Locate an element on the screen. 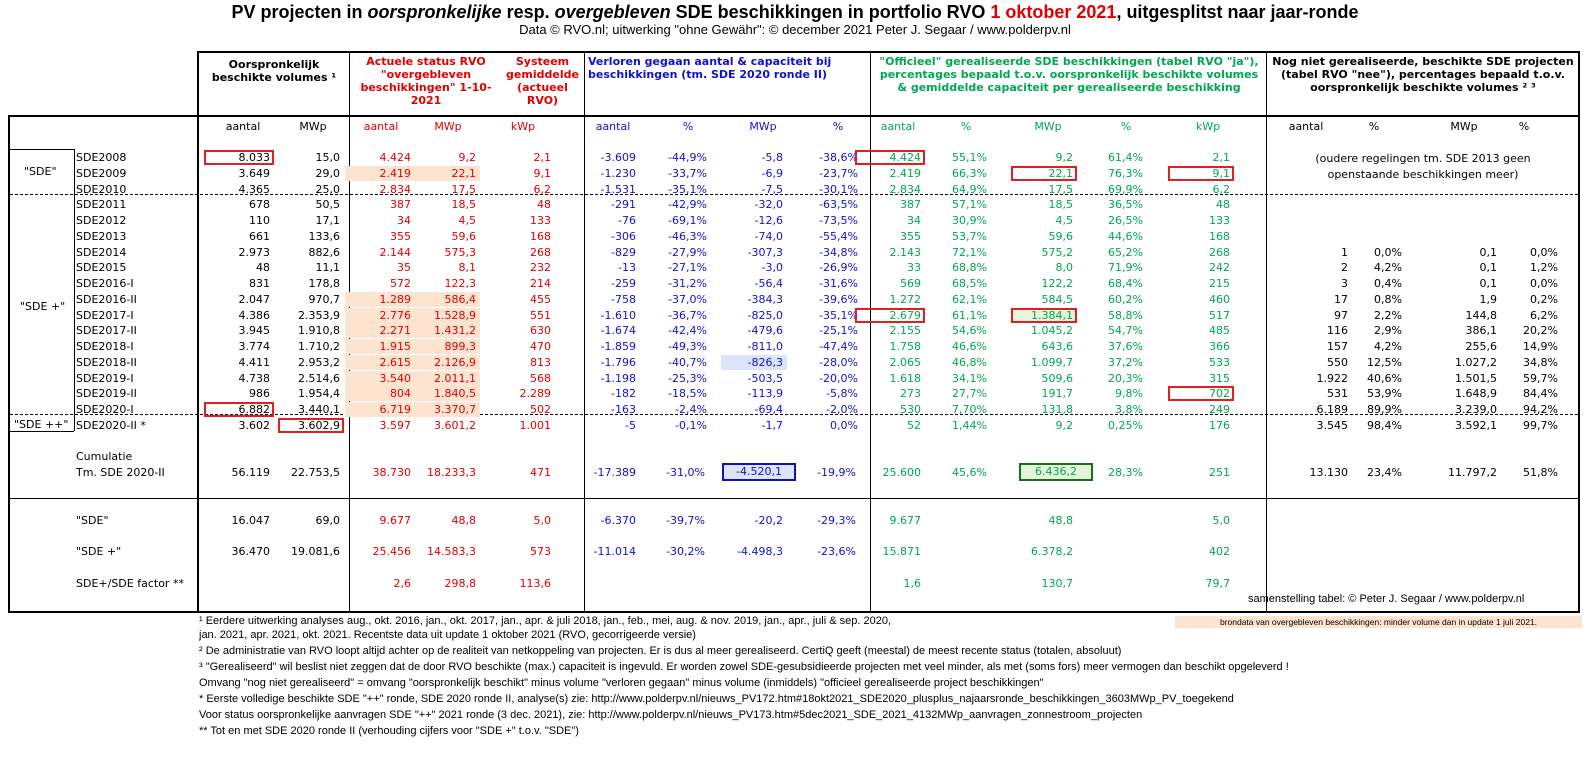 The height and width of the screenshot is (760, 1590). table-cell: 68,4% is located at coordinates (1125, 283).